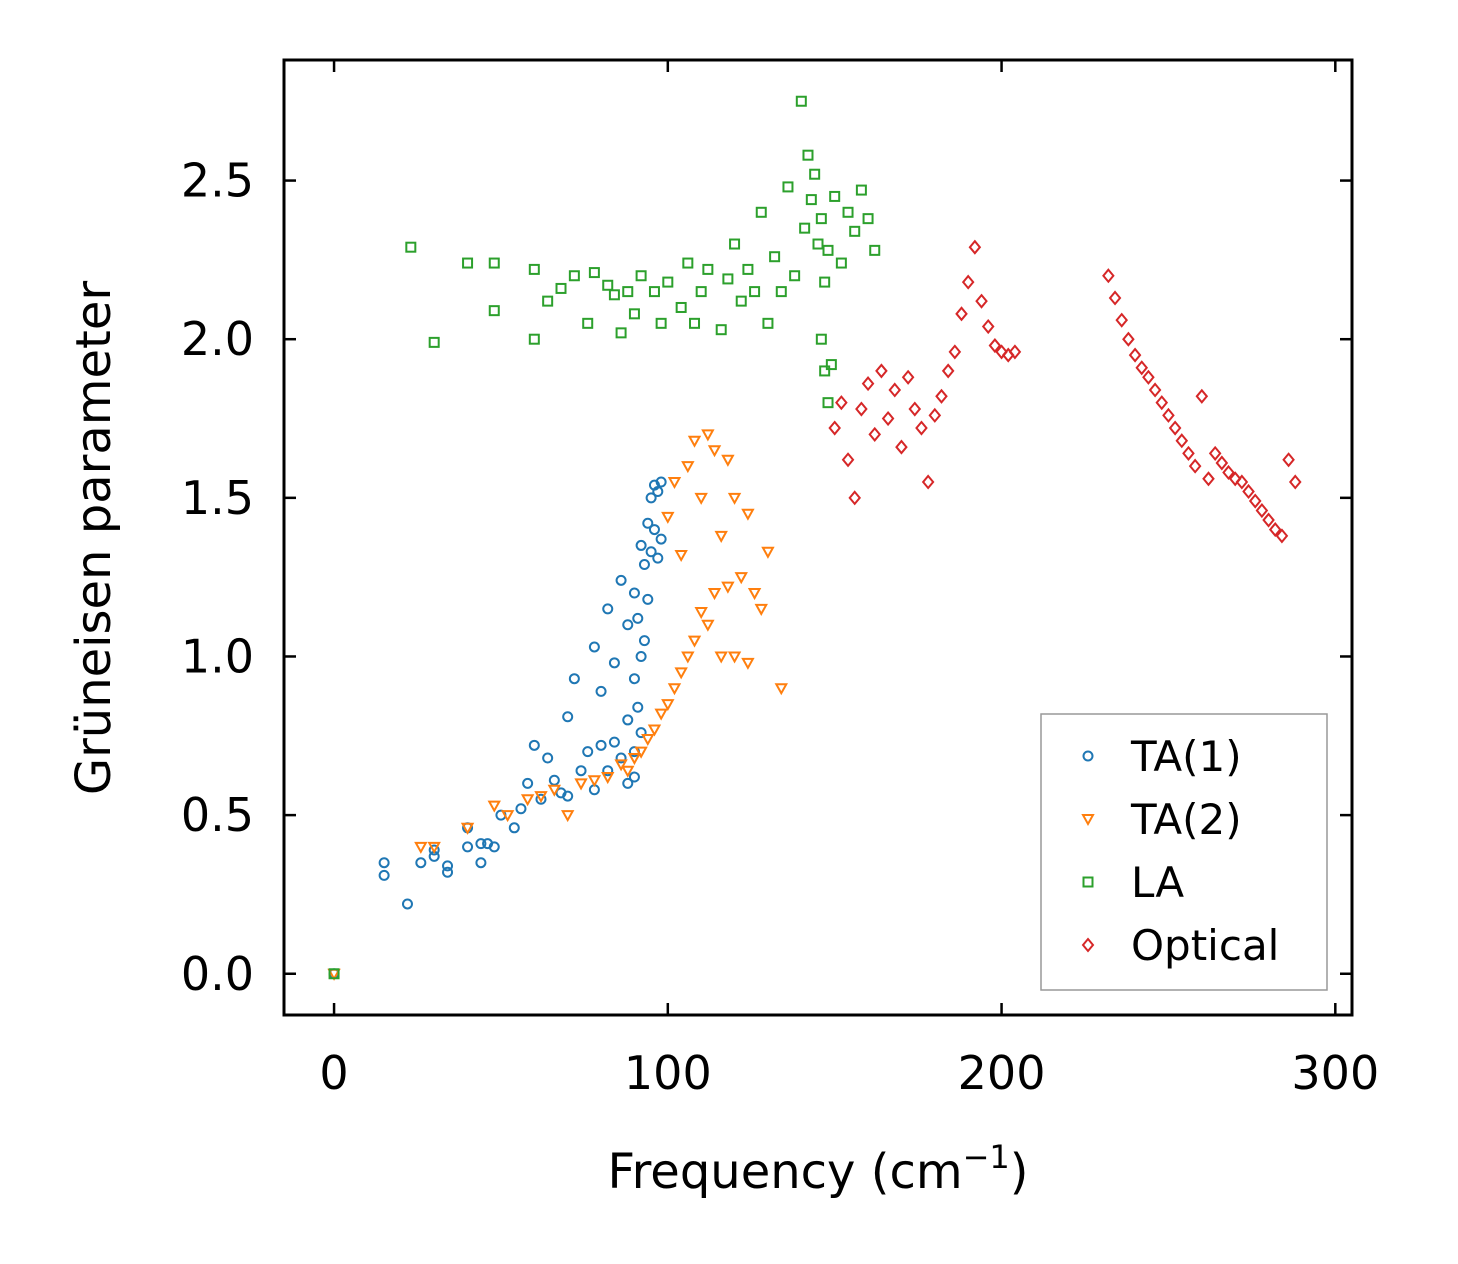  Describe the element at coordinates (1162, 756) in the screenshot. I see `legend-entry: TA(1)` at that location.